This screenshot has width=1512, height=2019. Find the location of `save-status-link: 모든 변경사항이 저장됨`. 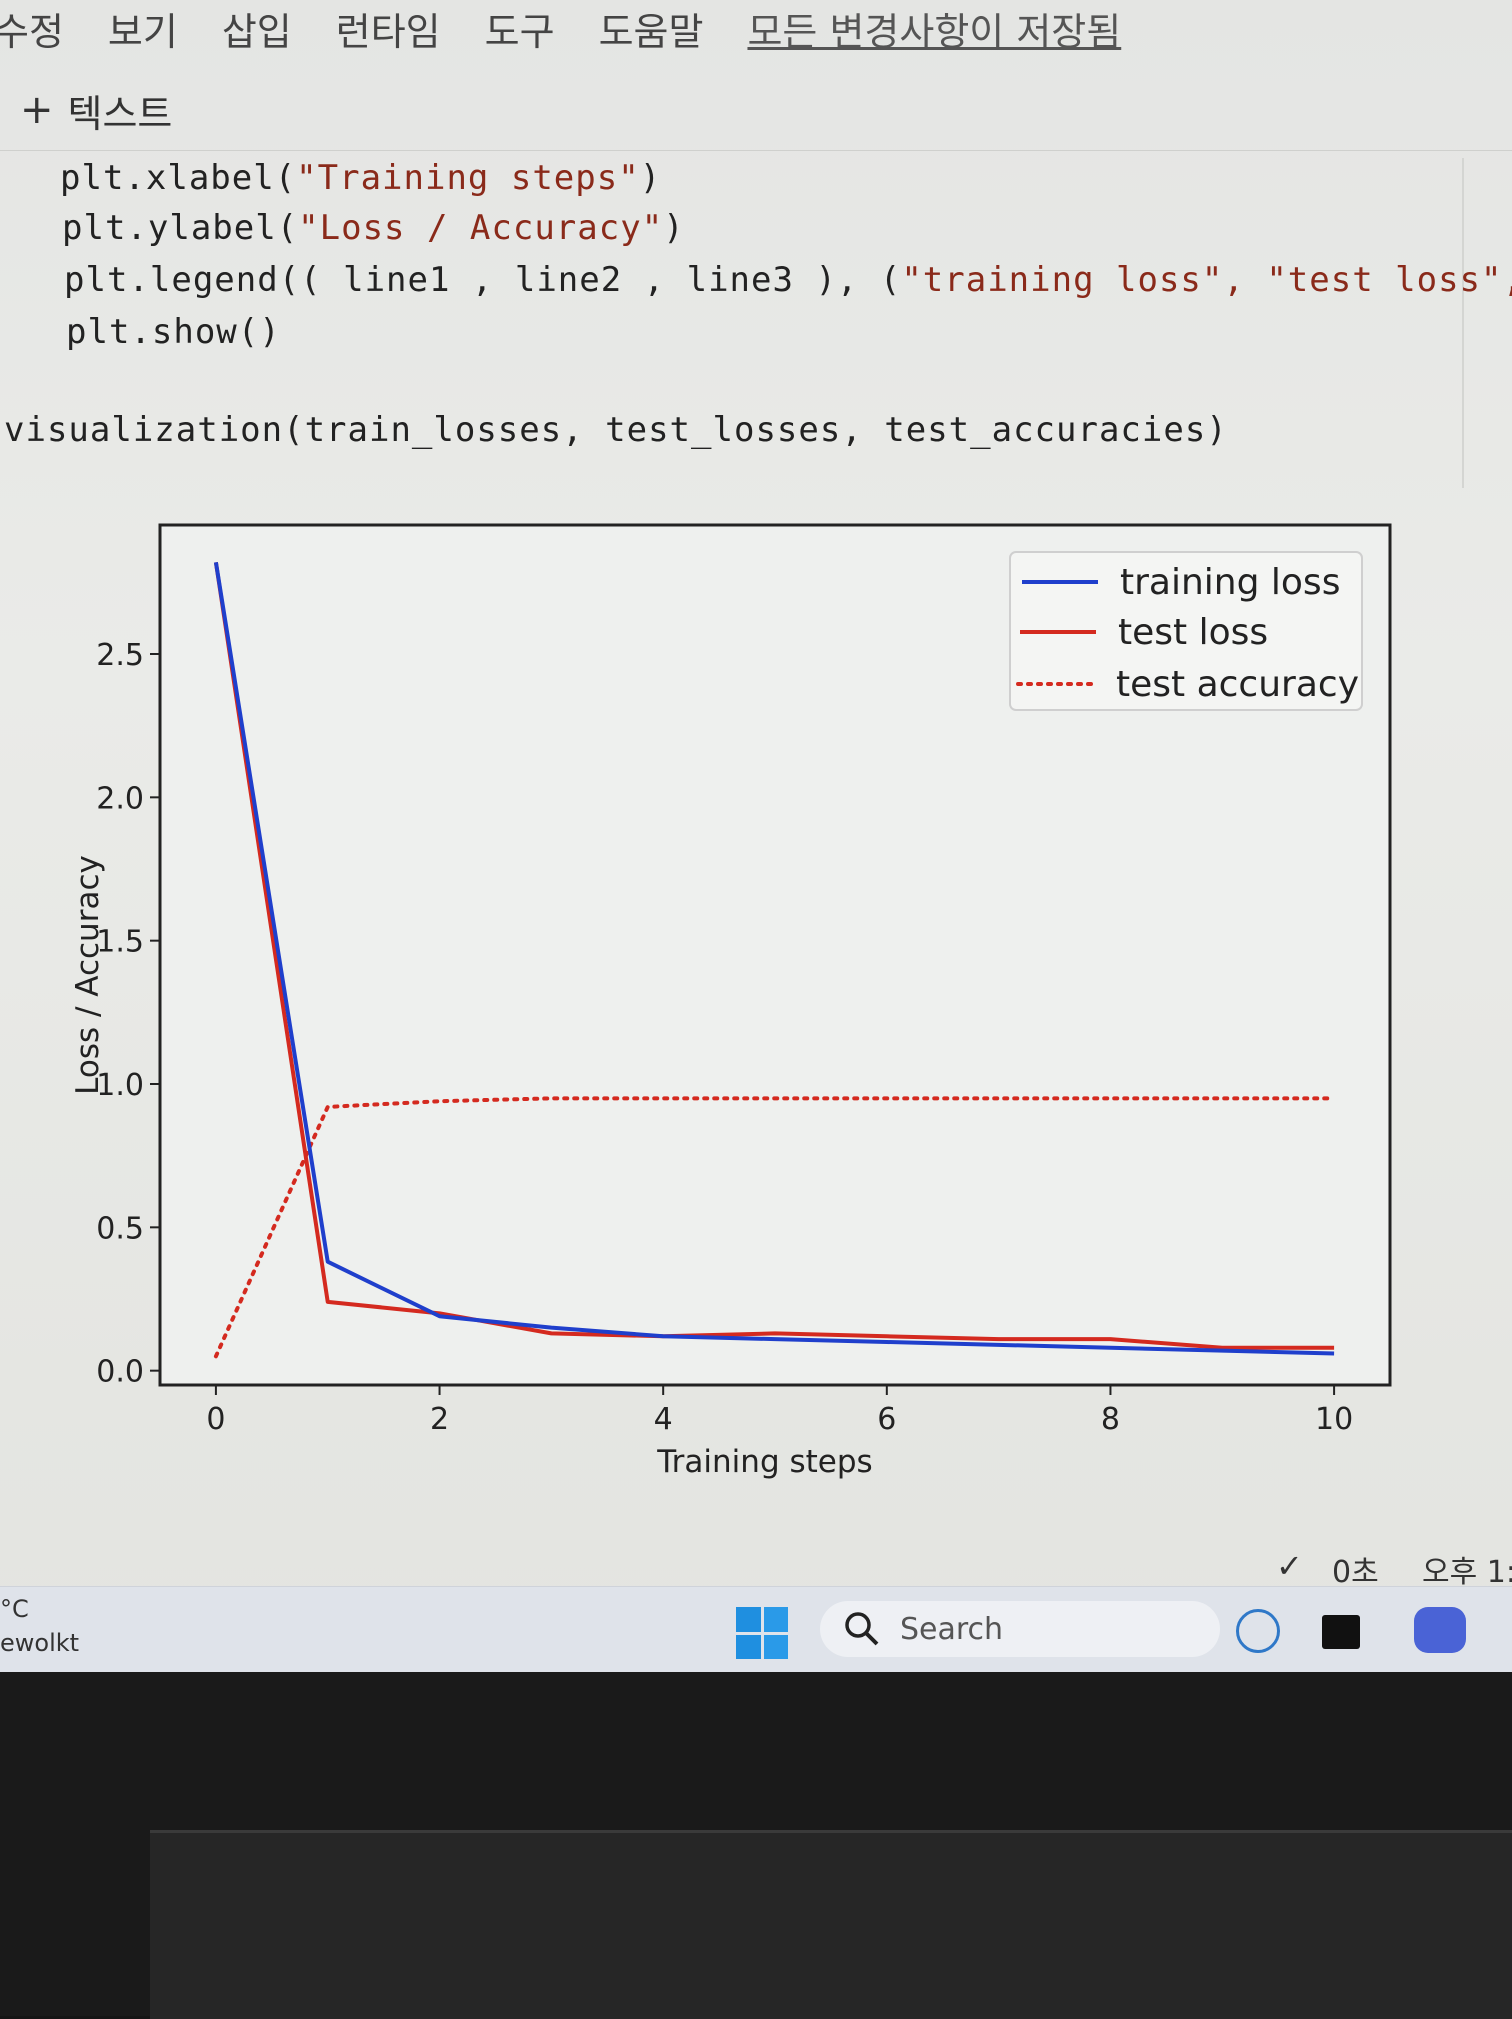

save-status-link: 모든 변경사항이 저장됨 is located at coordinates (934, 31).